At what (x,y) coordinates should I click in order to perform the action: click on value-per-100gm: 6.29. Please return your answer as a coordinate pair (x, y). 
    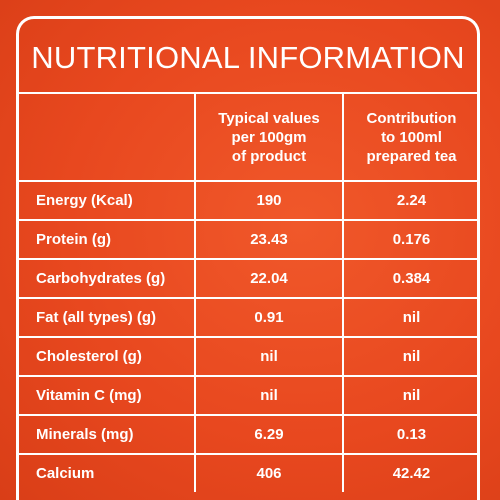
    Looking at the image, I should click on (269, 434).